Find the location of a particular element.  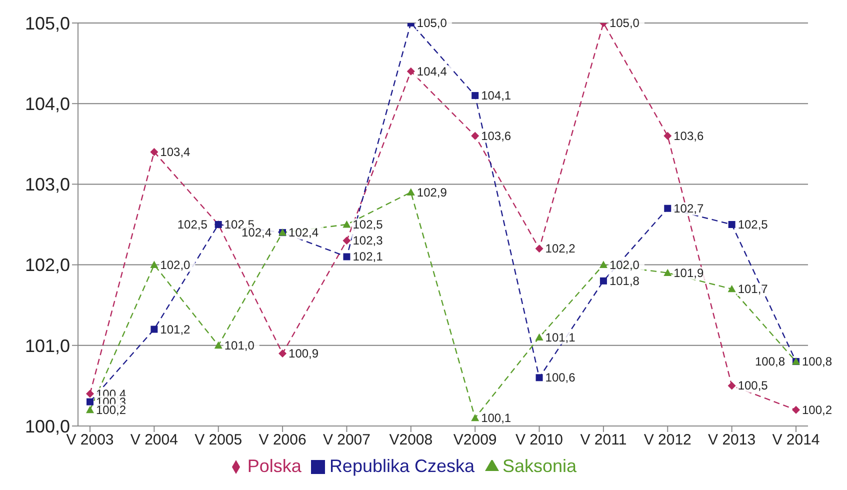

x-tick-label: V 2010 is located at coordinates (540, 440).